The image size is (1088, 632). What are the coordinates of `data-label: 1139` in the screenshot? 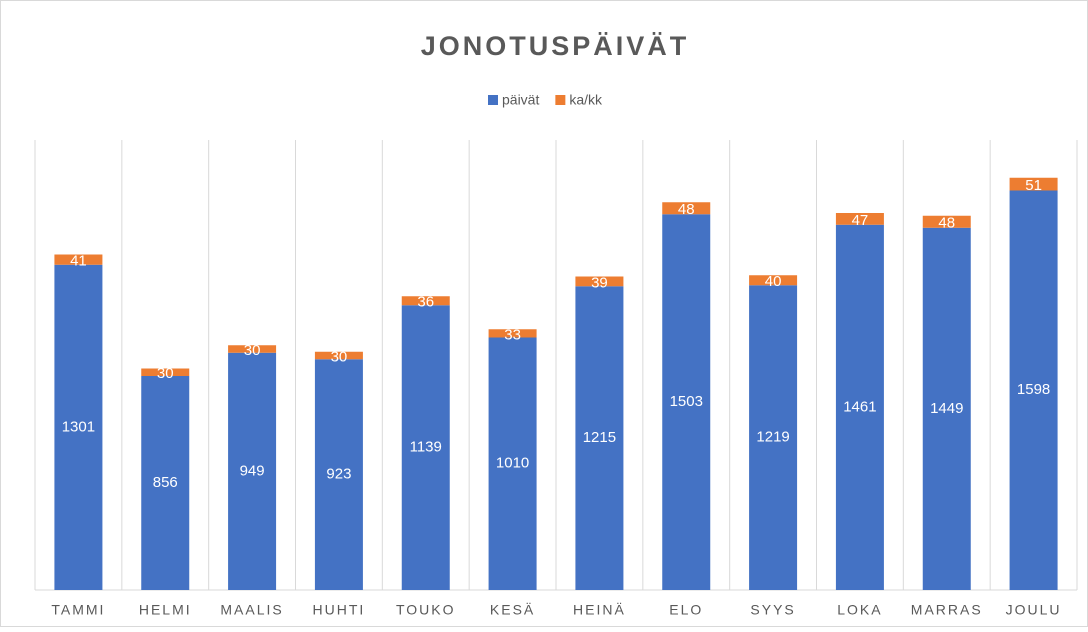 It's located at (426, 447).